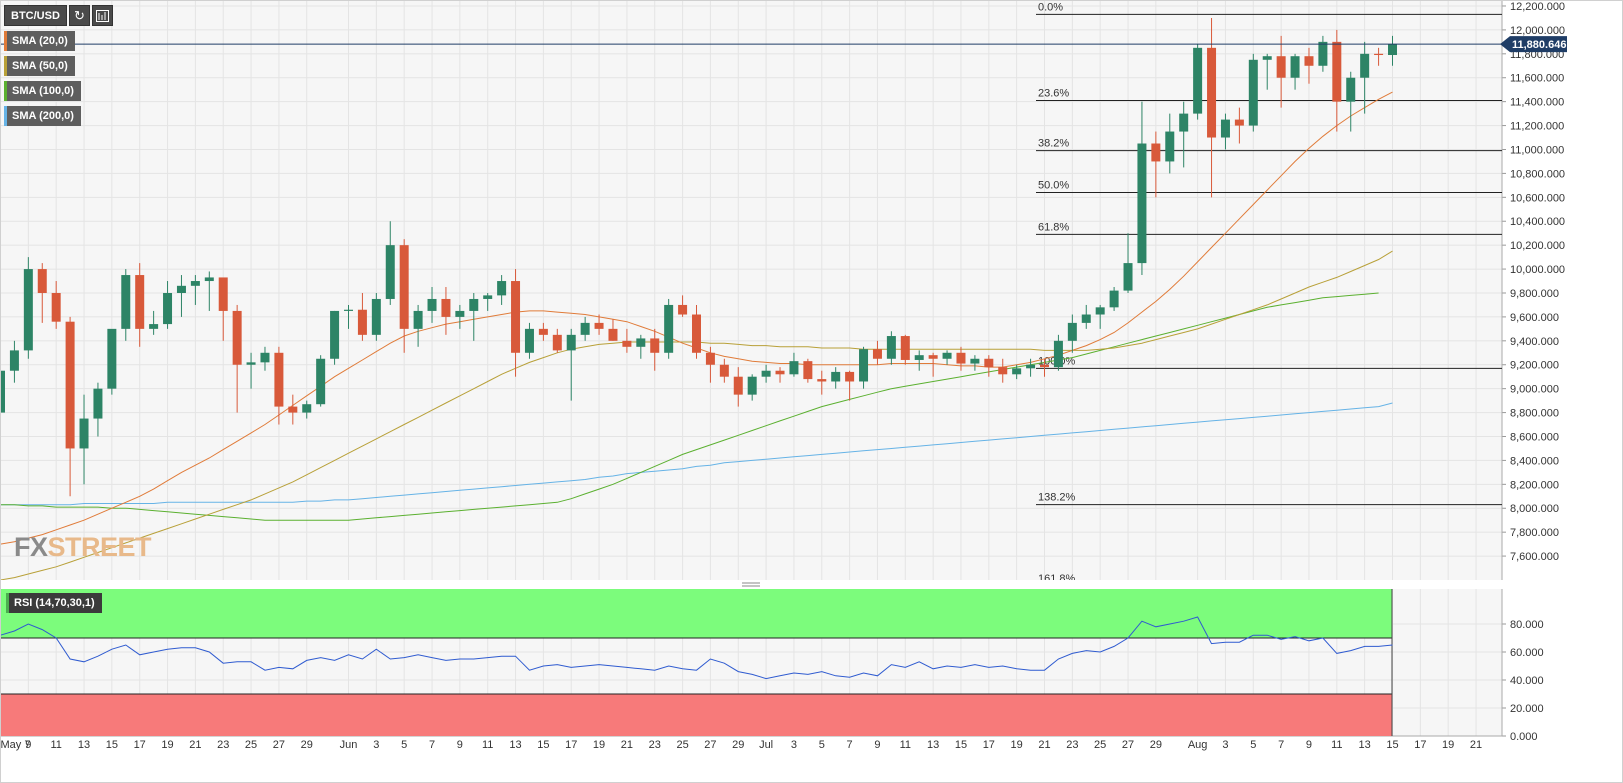 The width and height of the screenshot is (1623, 783). I want to click on rsi-y-tick-label: 40.000, so click(1527, 681).